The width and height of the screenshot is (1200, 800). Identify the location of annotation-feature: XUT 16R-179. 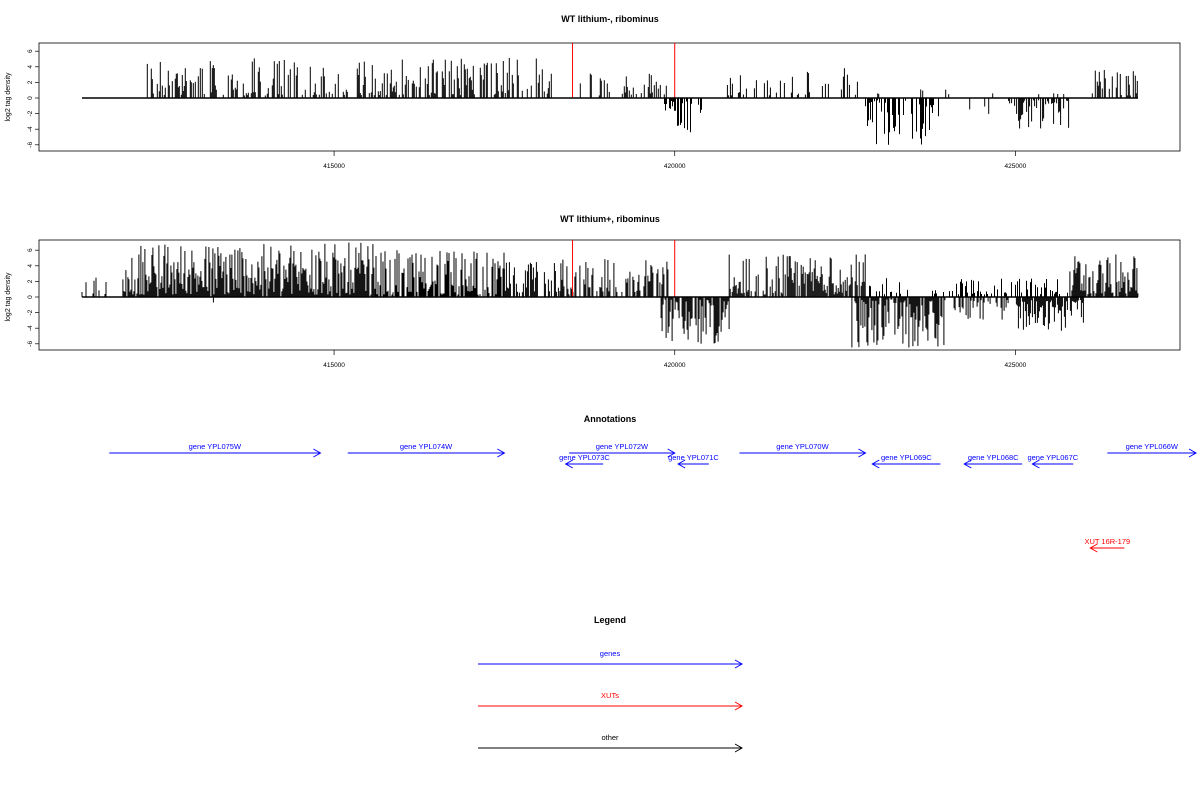
(1107, 545).